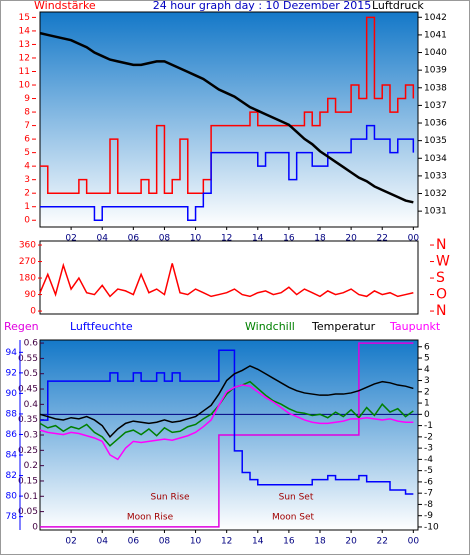  Describe the element at coordinates (428, 482) in the screenshot. I see `y2-tick-label: -6` at that location.